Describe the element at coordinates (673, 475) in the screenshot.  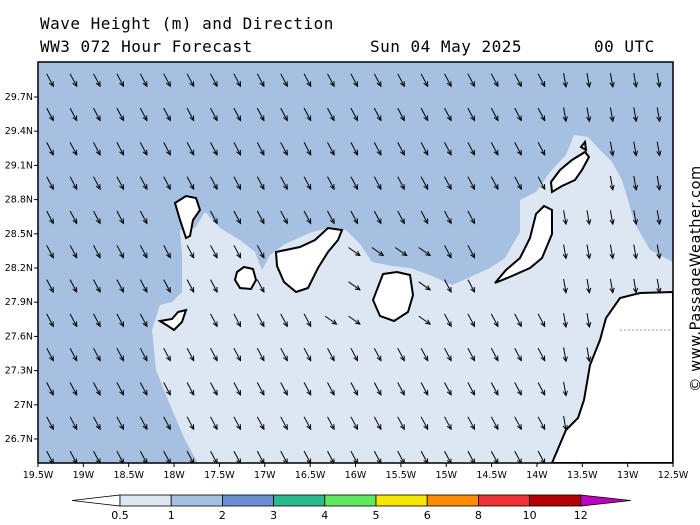
I see `lon-label: 12.5W` at that location.